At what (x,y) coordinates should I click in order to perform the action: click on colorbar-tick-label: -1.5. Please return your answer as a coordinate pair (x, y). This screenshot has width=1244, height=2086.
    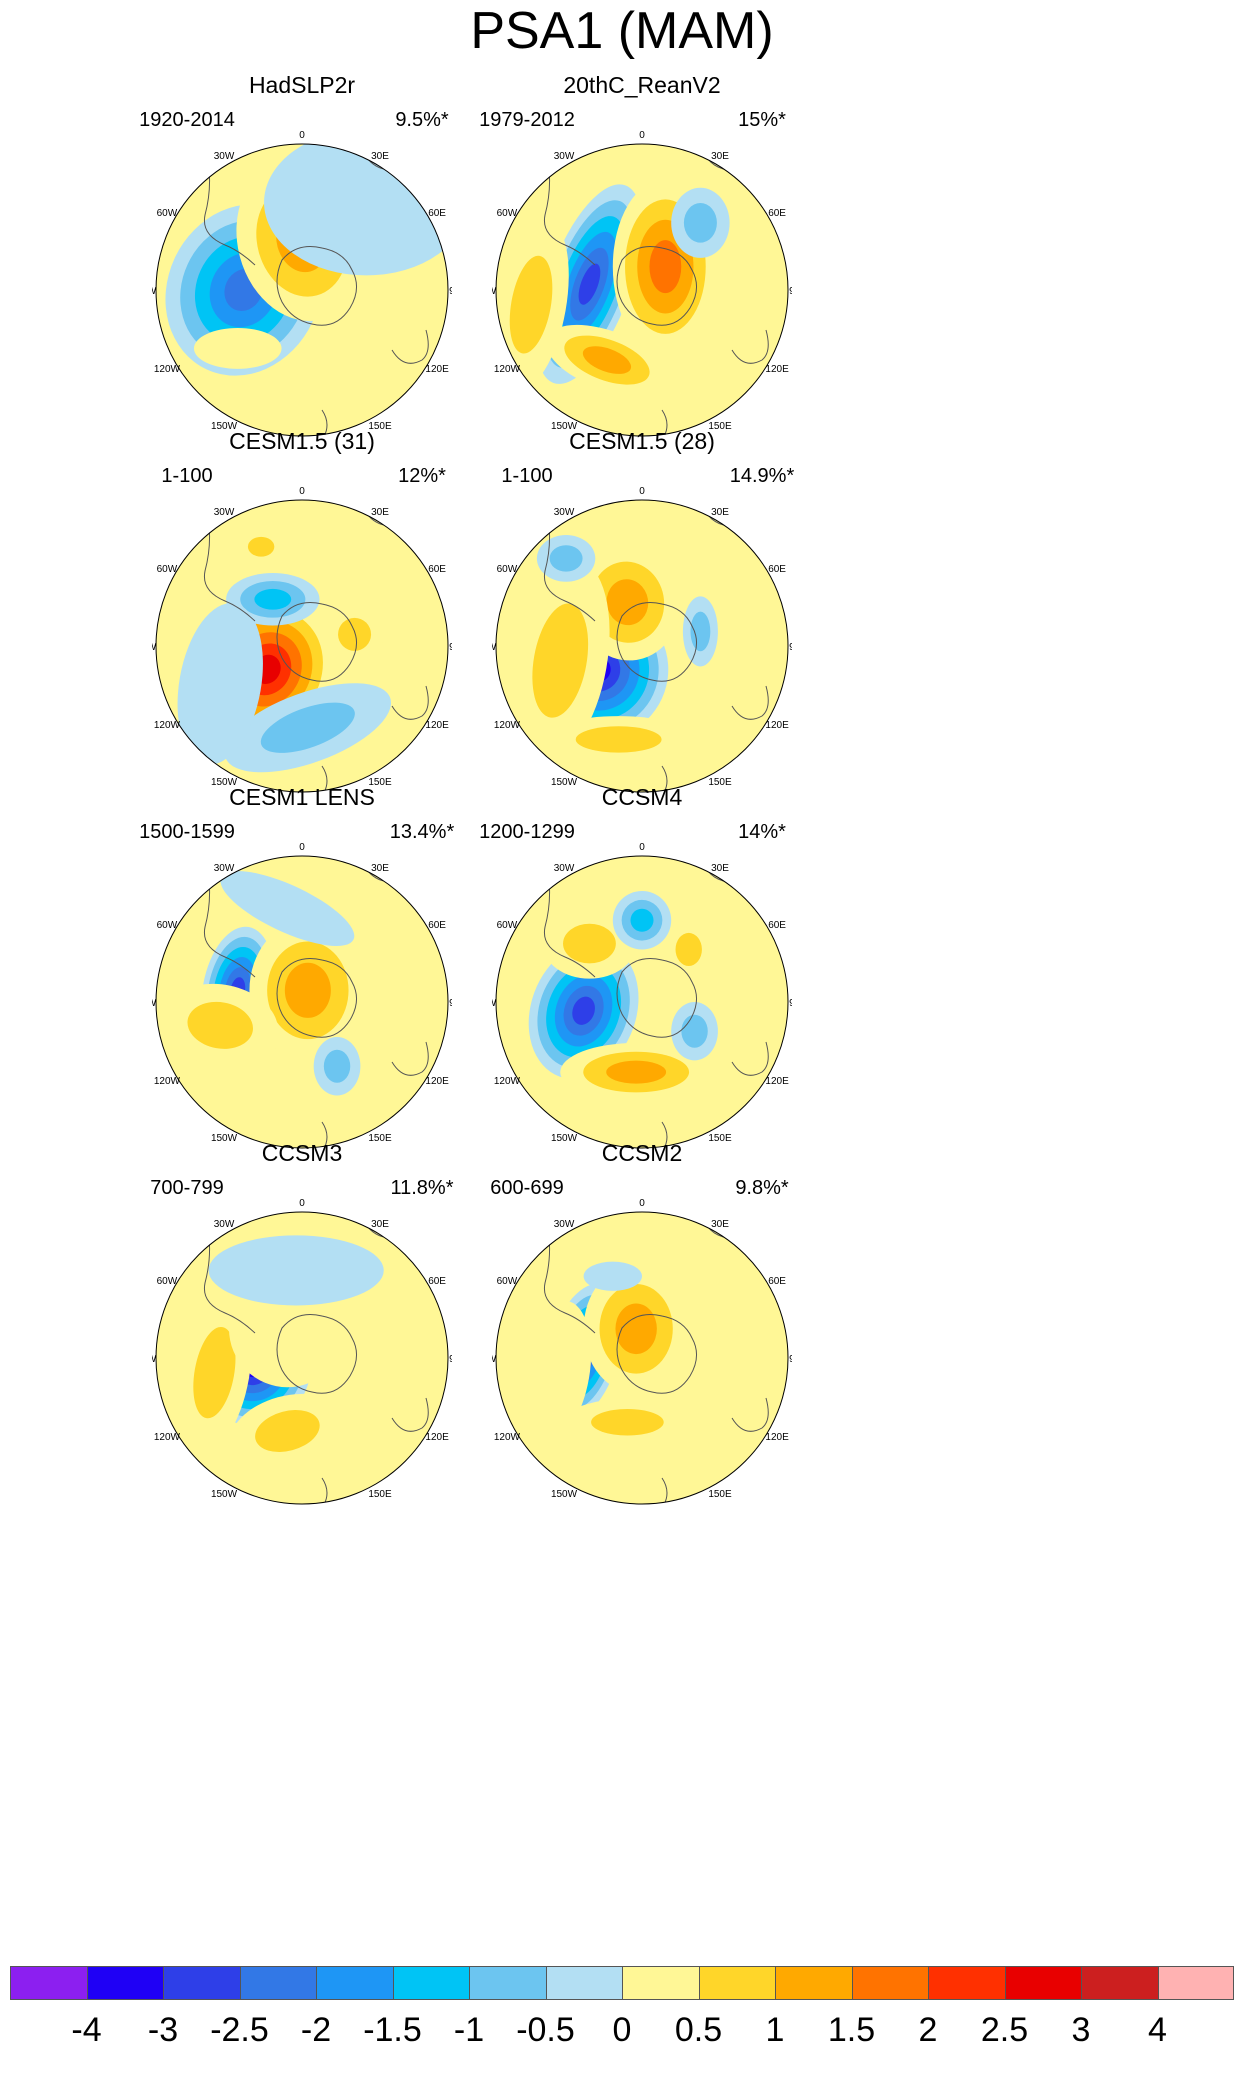
    Looking at the image, I should click on (392, 2030).